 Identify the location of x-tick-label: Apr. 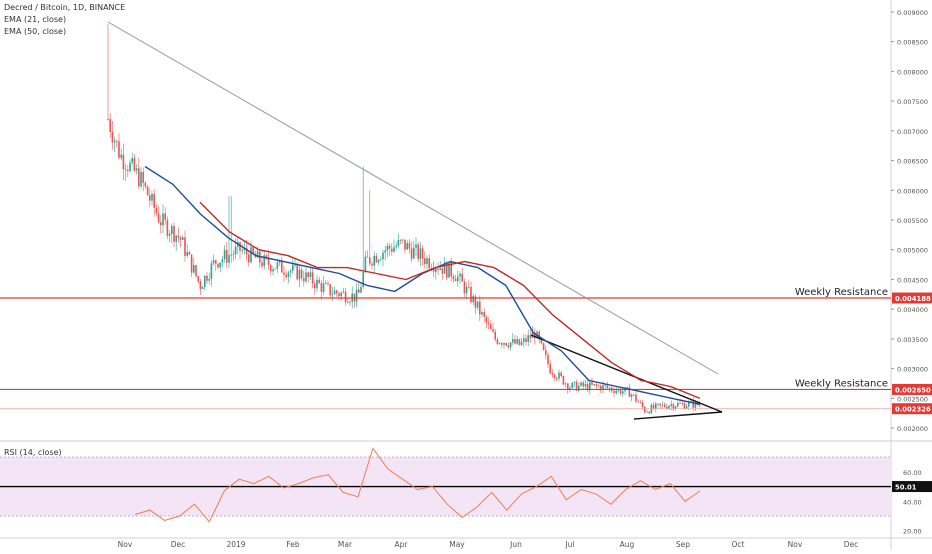
(402, 544).